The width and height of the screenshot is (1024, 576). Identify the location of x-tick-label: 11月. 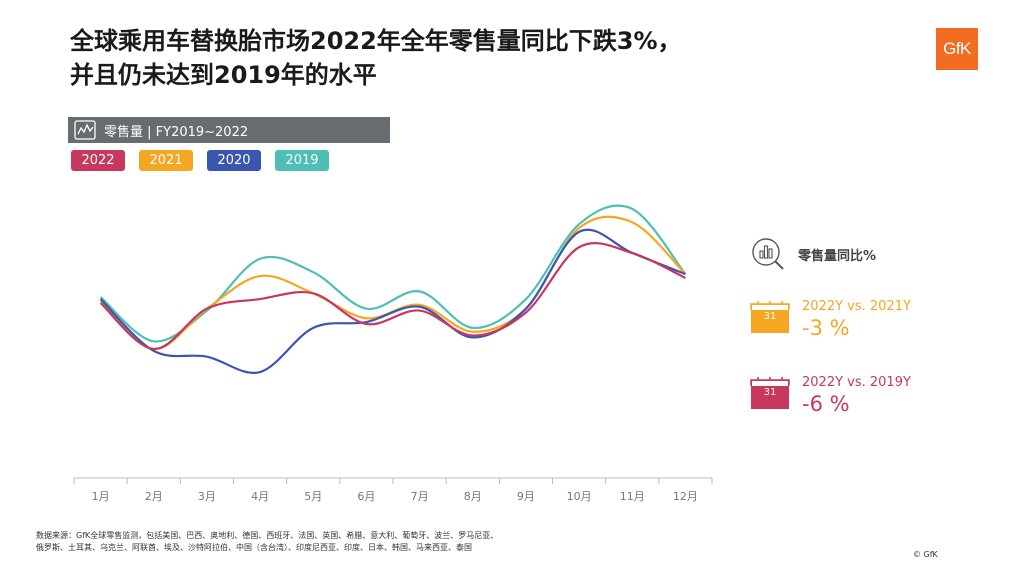
(632, 496).